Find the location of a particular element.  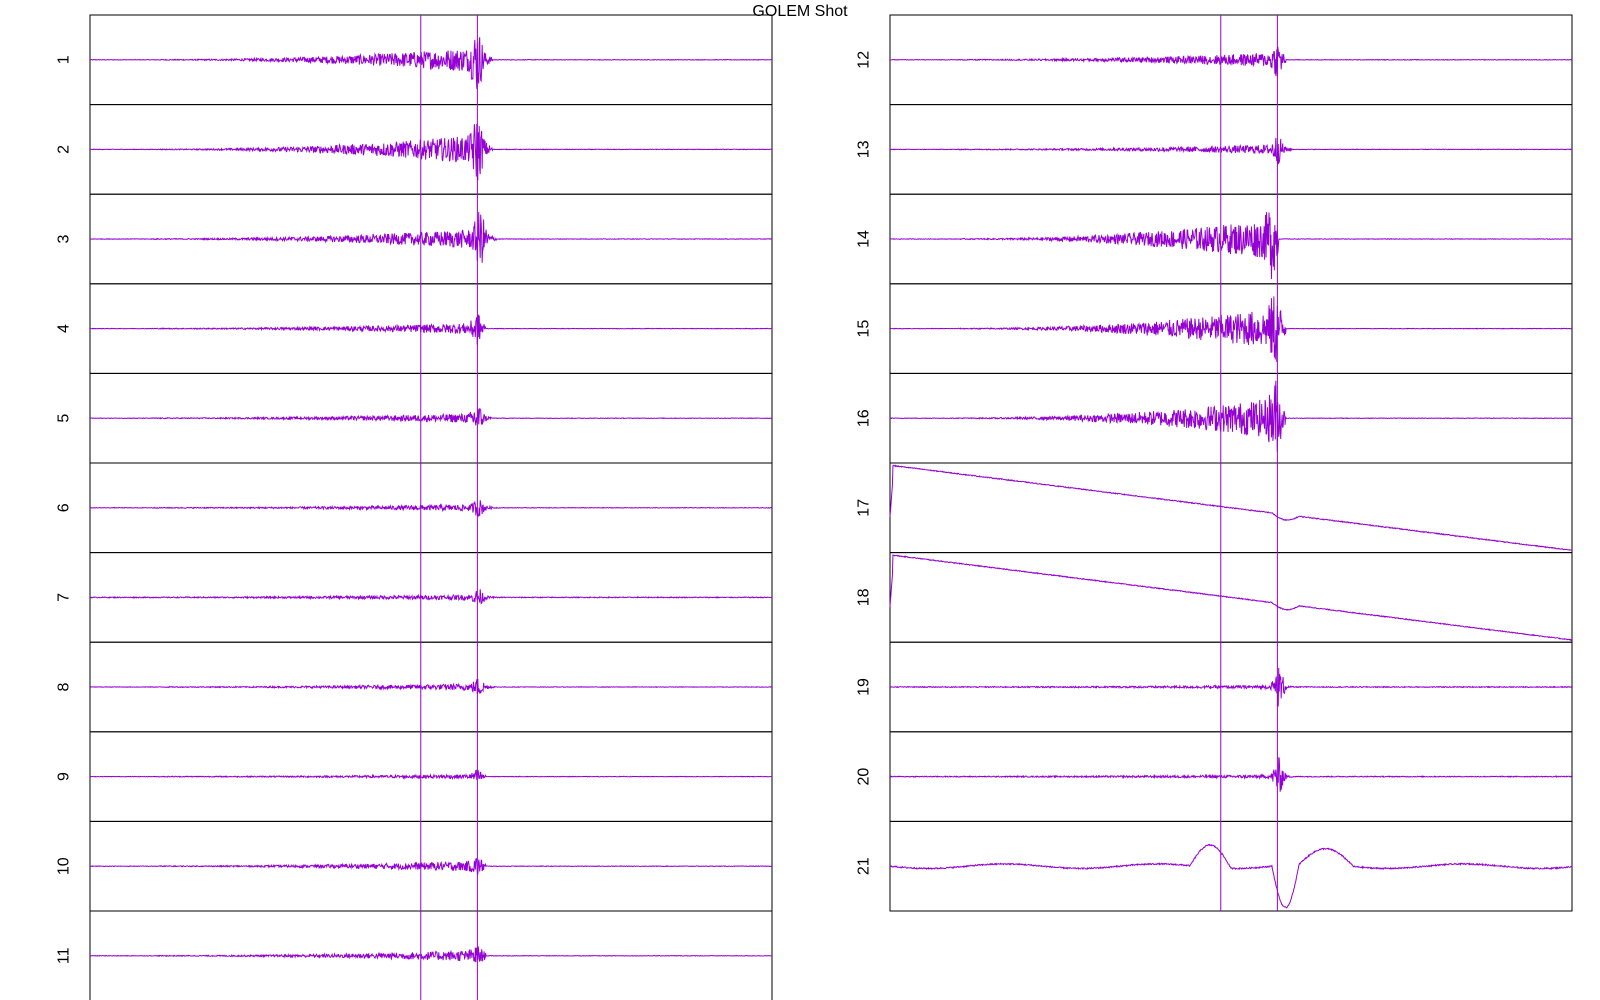

series-label-1: 1 is located at coordinates (64, 59).